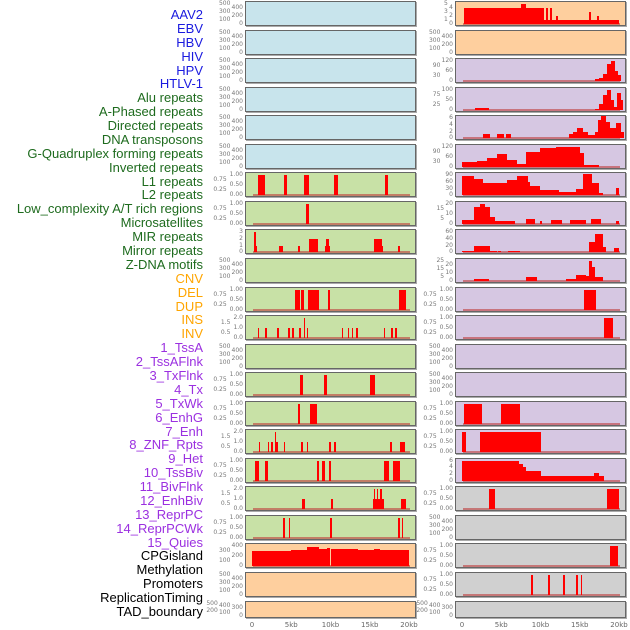  Describe the element at coordinates (159, 528) in the screenshot. I see `track-label: 14_ReprPCWk` at that location.